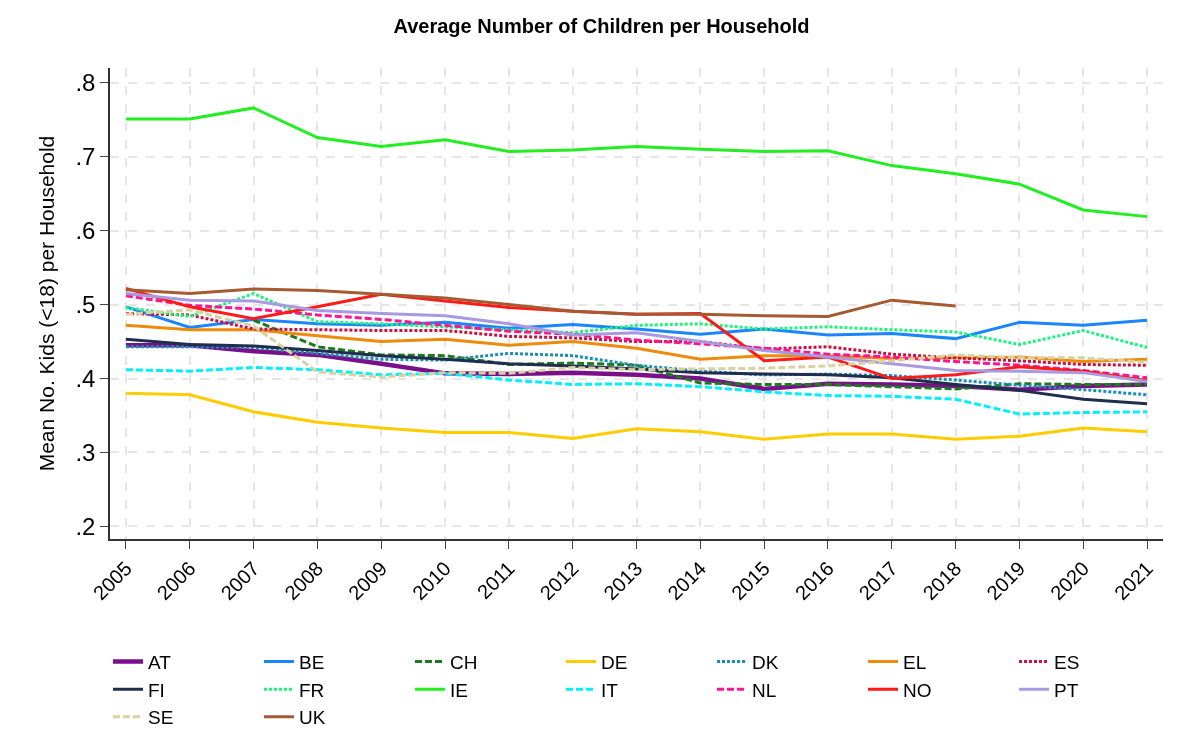 The height and width of the screenshot is (749, 1203). What do you see at coordinates (85, 157) in the screenshot?
I see `y-tick-label: .7` at bounding box center [85, 157].